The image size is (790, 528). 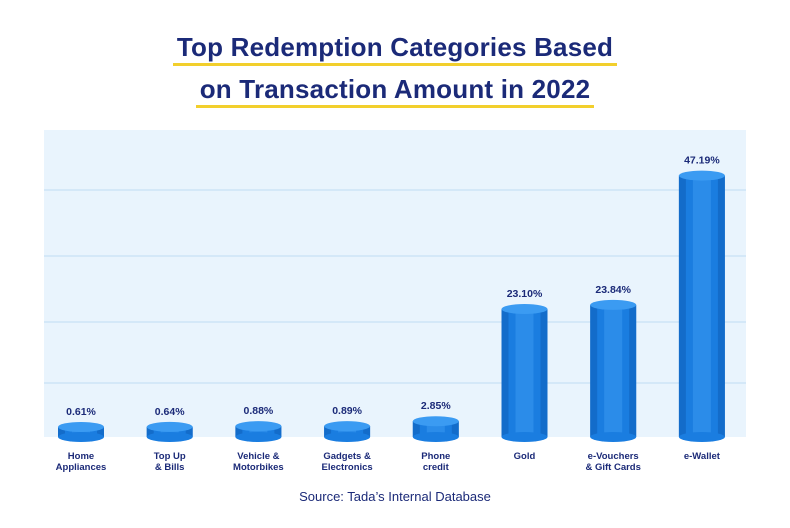 I want to click on value-label: 0.88%, so click(x=259, y=411).